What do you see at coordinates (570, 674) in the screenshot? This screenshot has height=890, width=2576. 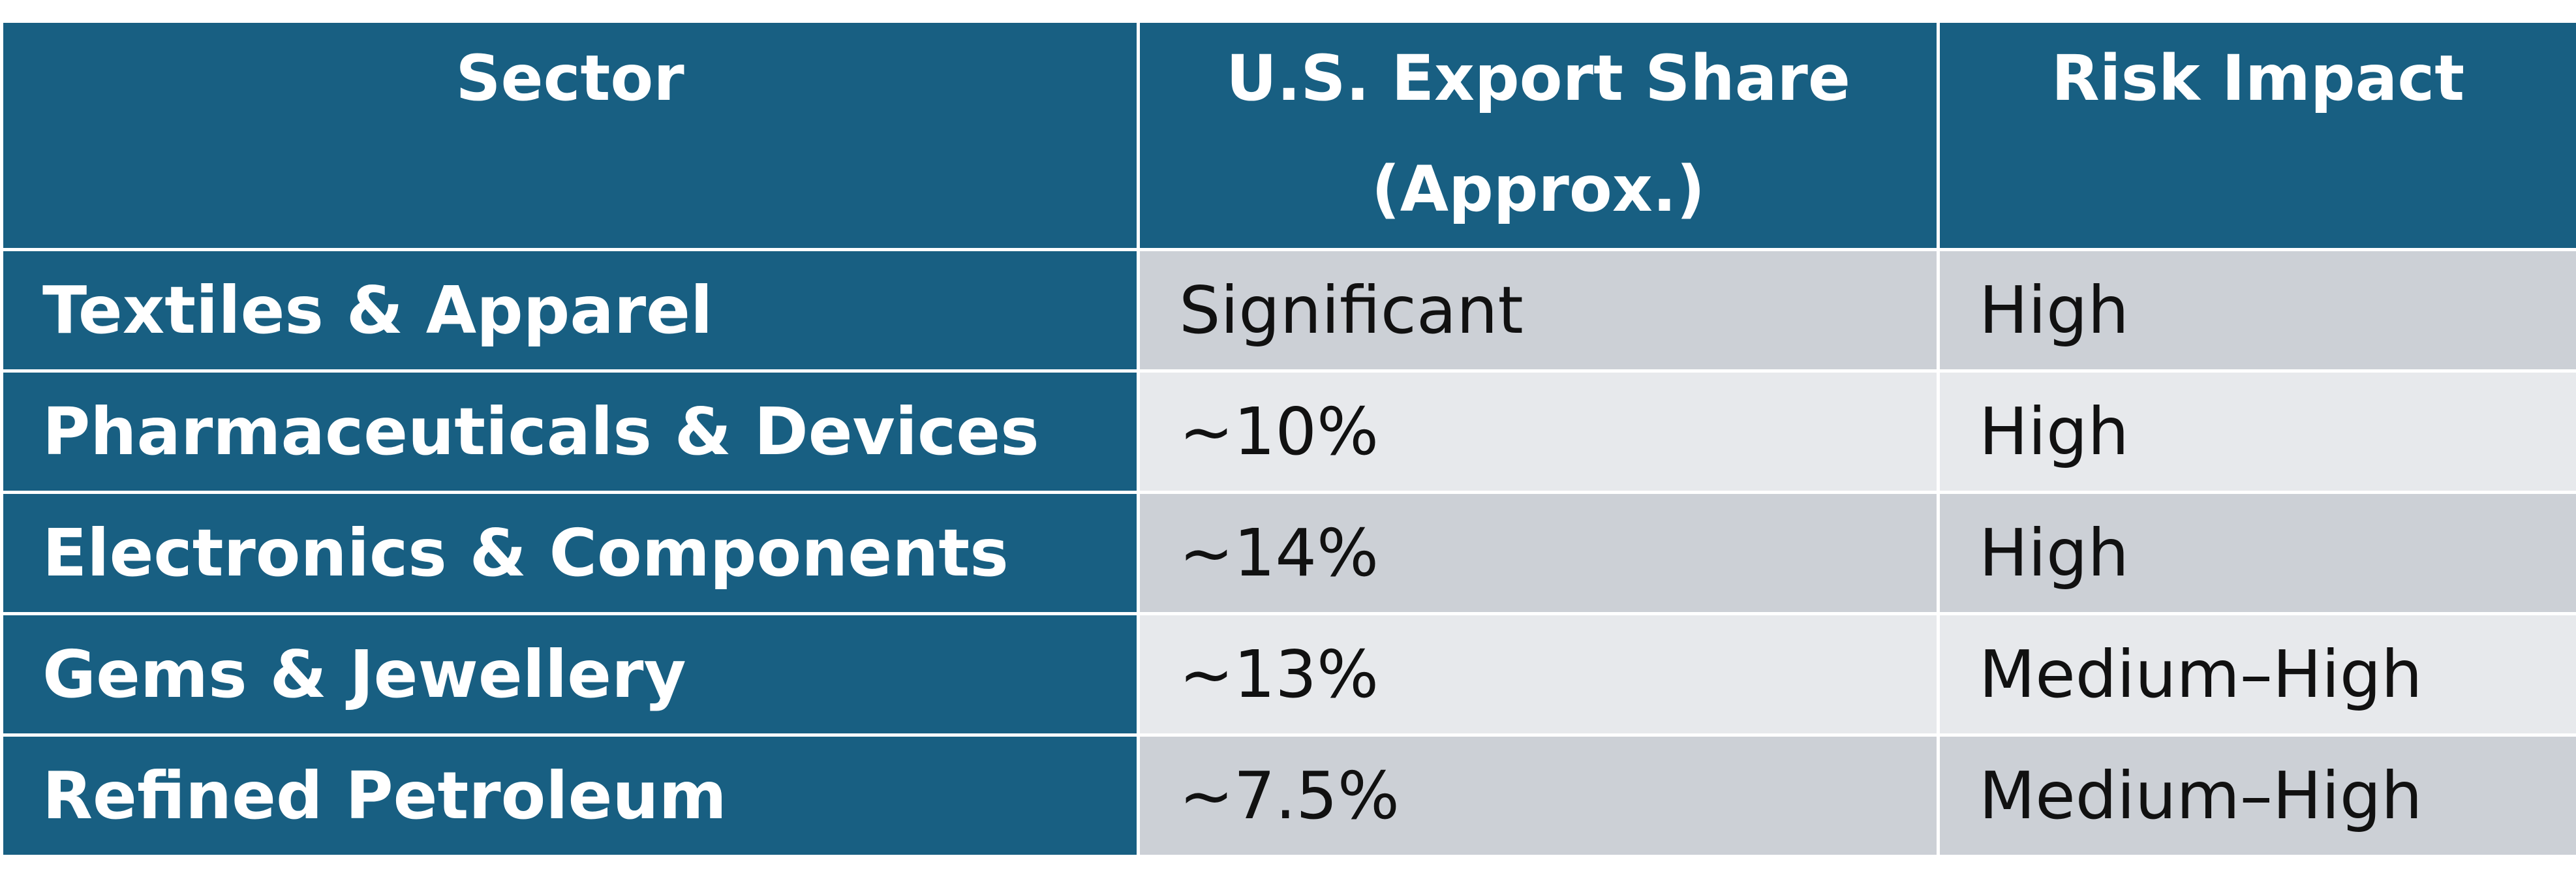 I see `sector-cell: Gems & Jewellery` at bounding box center [570, 674].